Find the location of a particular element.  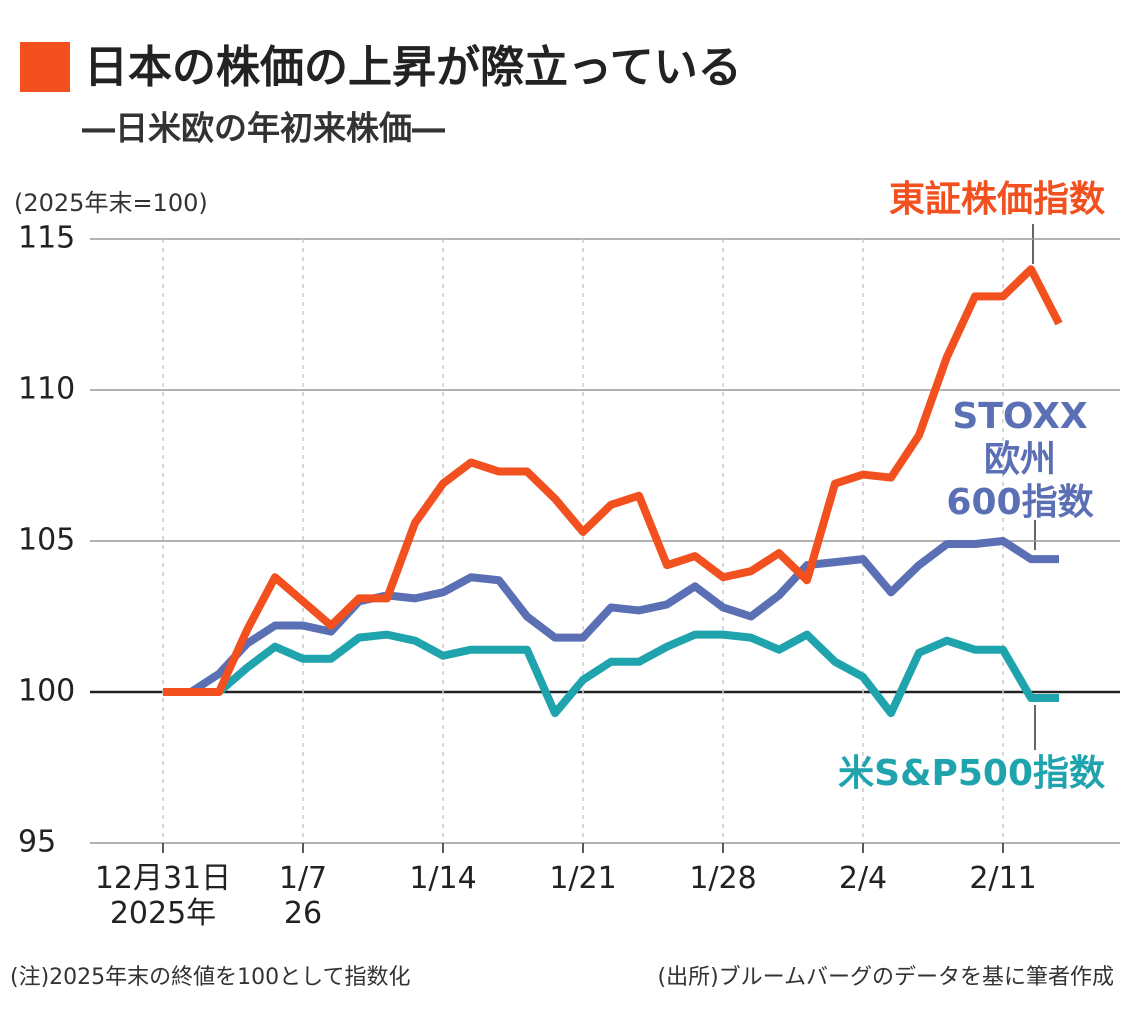

x-tick-label: 2/4 is located at coordinates (863, 878).